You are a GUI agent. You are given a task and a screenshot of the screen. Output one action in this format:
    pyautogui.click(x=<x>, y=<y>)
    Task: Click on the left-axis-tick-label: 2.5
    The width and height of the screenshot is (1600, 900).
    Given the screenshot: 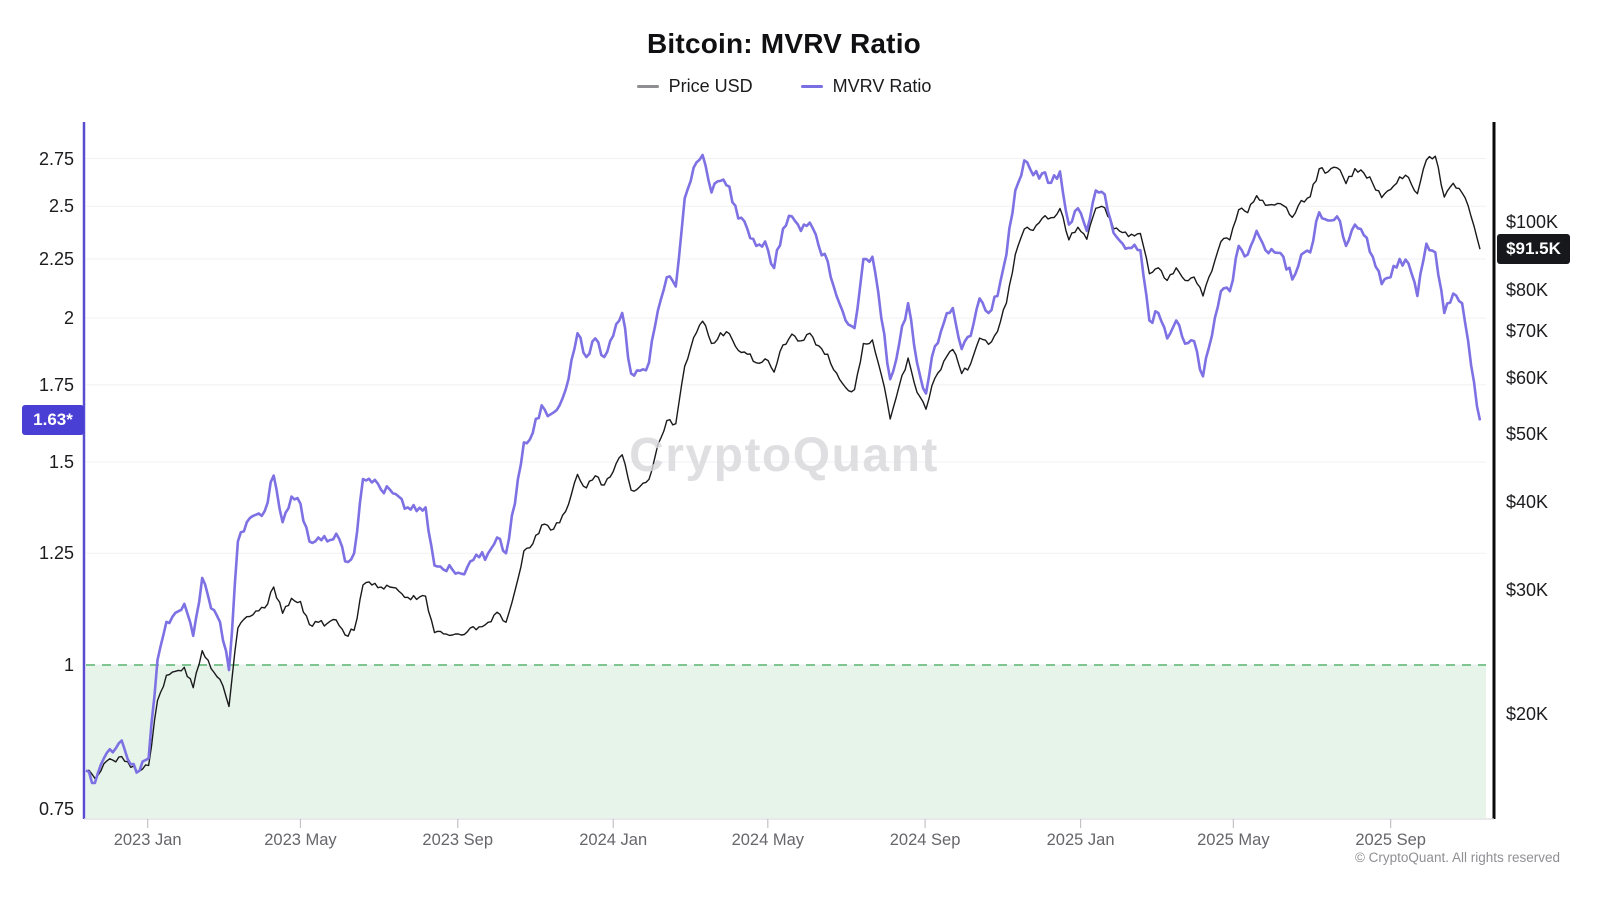 What is the action you would take?
    pyautogui.click(x=61, y=206)
    